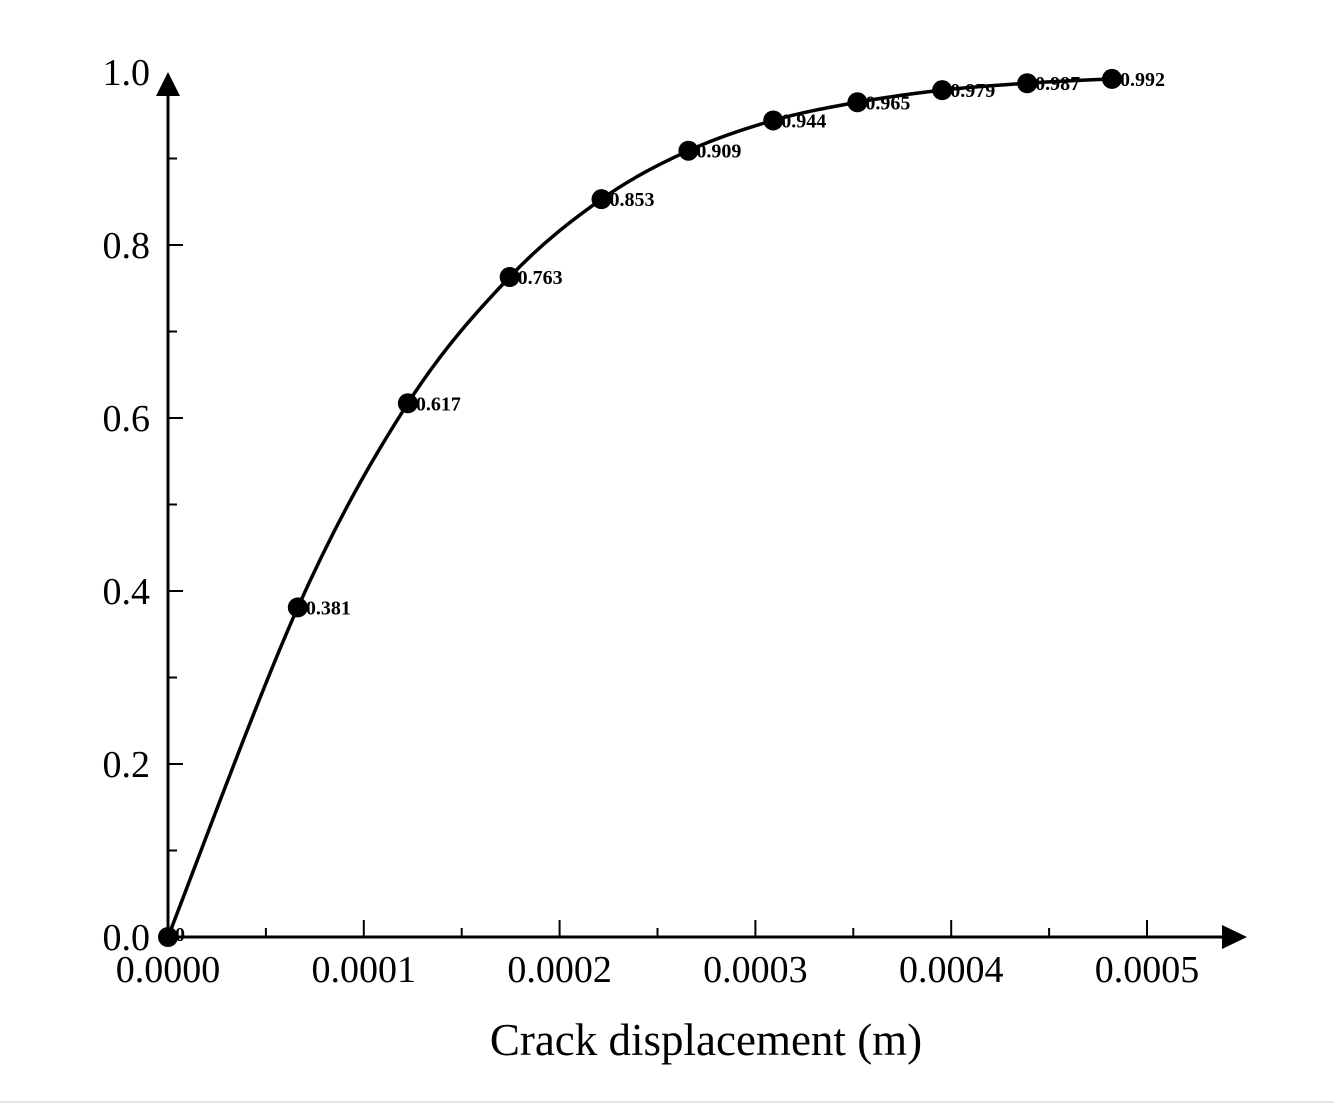  I want to click on y-tick-label: 1.0, so click(127, 73).